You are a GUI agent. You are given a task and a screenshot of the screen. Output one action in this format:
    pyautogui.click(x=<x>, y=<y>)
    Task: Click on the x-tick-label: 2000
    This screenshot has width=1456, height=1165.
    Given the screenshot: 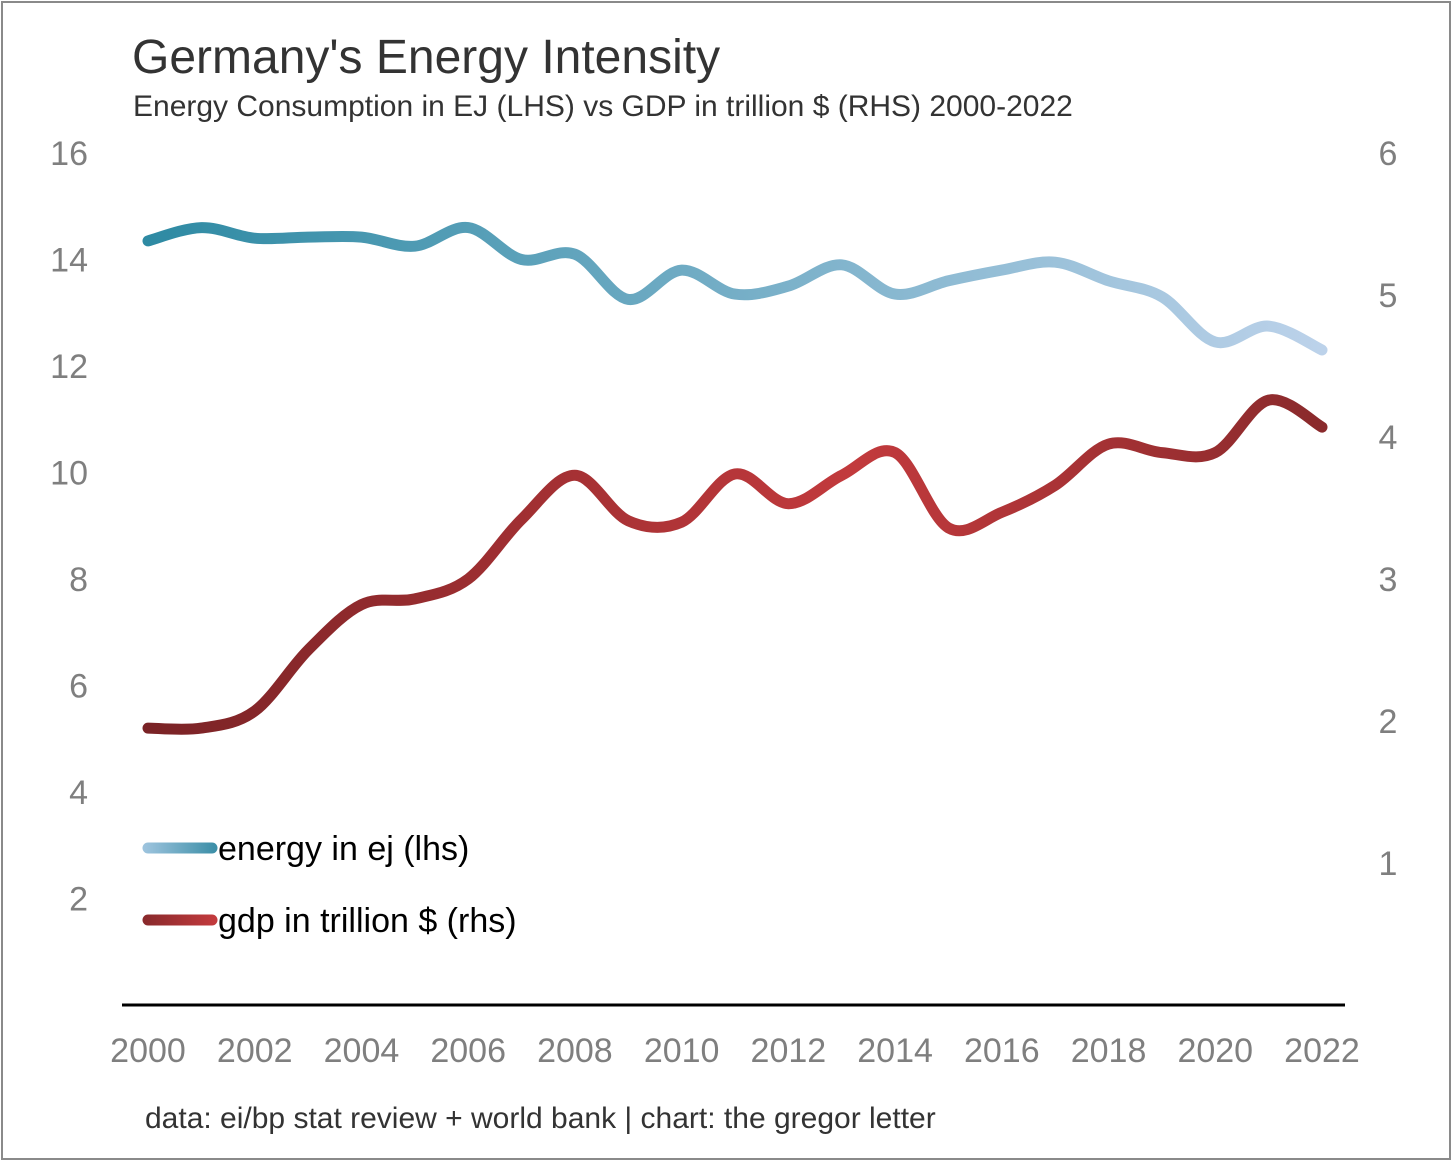 What is the action you would take?
    pyautogui.click(x=148, y=1051)
    